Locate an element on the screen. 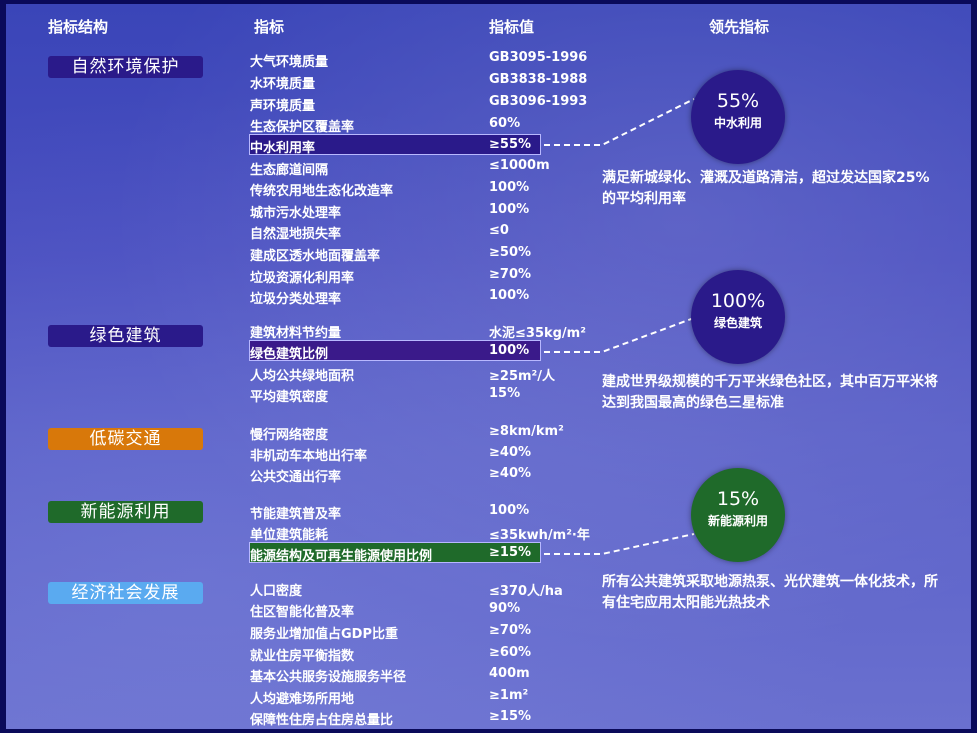  indicator-value: ≤0 is located at coordinates (499, 230).